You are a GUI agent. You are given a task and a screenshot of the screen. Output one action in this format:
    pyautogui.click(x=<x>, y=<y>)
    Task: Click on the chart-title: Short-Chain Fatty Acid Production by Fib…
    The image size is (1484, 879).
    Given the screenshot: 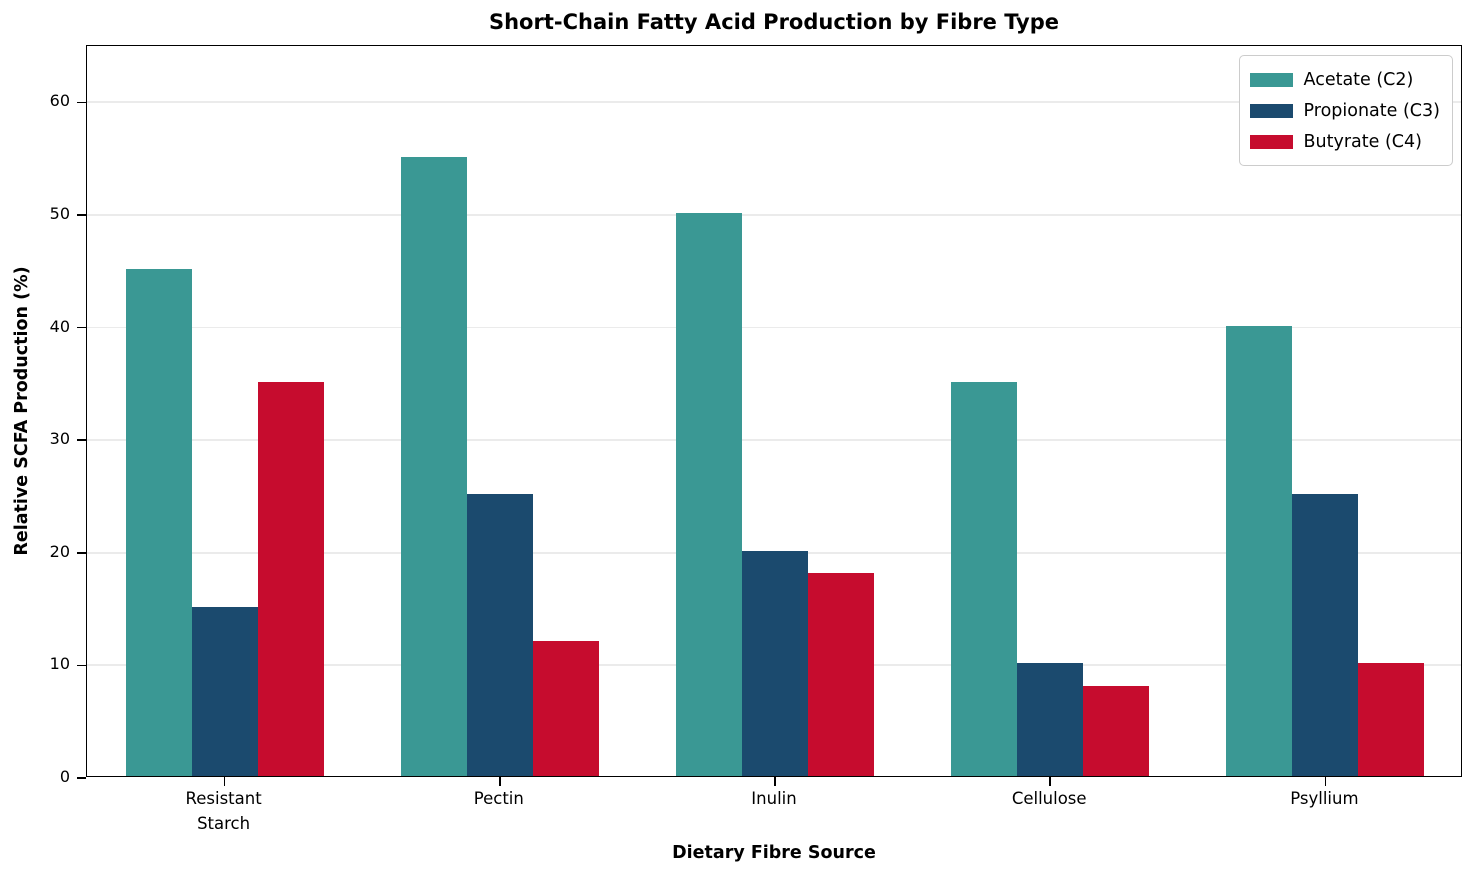 What is the action you would take?
    pyautogui.click(x=774, y=22)
    